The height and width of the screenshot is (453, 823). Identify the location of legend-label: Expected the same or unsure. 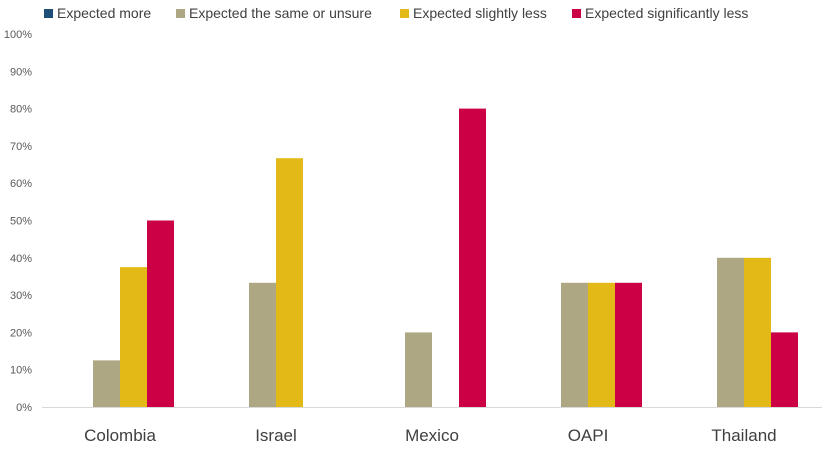
(280, 13).